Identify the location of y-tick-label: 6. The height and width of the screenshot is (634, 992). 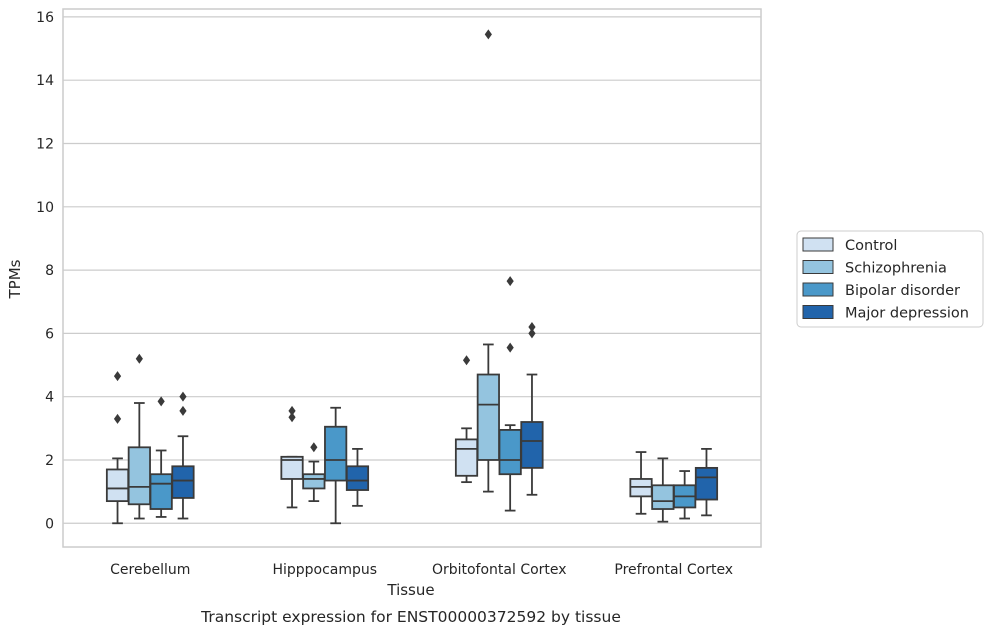
(49, 334).